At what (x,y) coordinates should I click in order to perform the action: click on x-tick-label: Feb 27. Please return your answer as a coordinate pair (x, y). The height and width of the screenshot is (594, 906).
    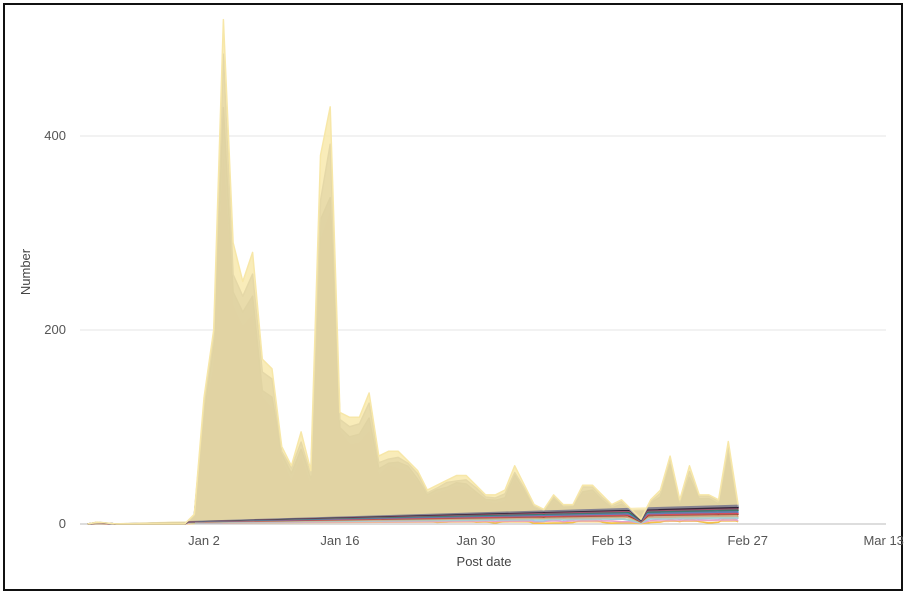
    Looking at the image, I should click on (748, 540).